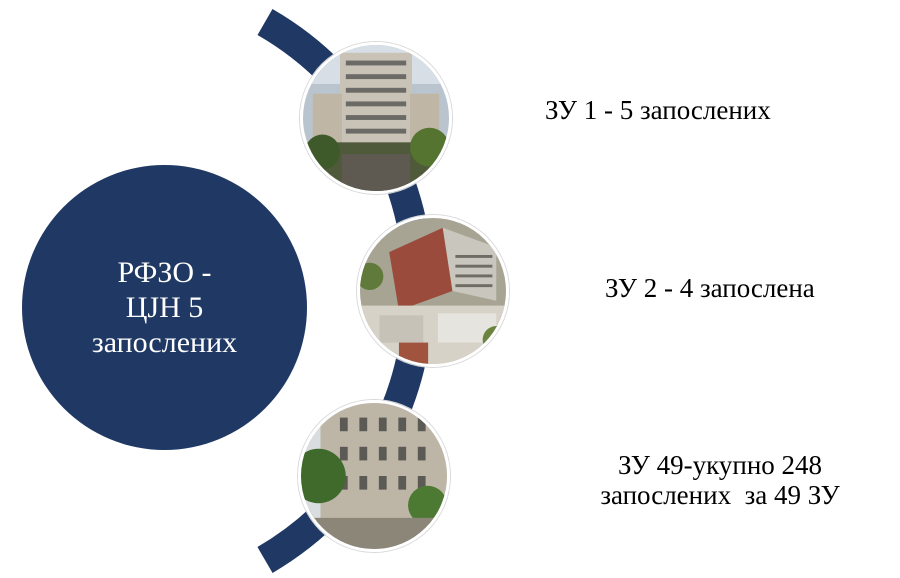  I want to click on item-3-label-line1: ЗУ 49-укупно 248, so click(720, 465).